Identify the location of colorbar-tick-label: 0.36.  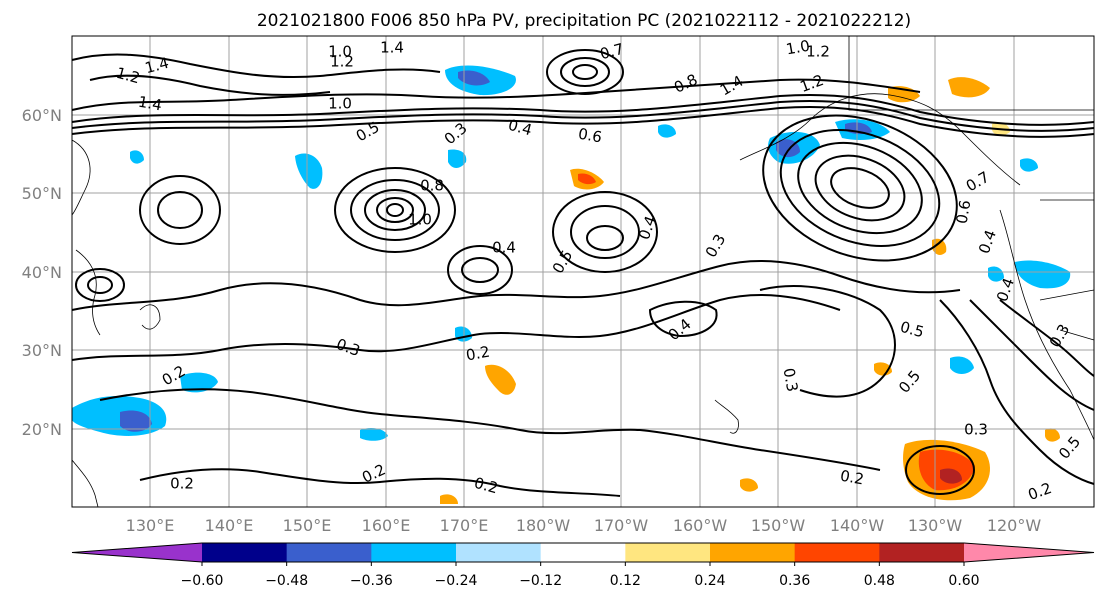
(794, 581).